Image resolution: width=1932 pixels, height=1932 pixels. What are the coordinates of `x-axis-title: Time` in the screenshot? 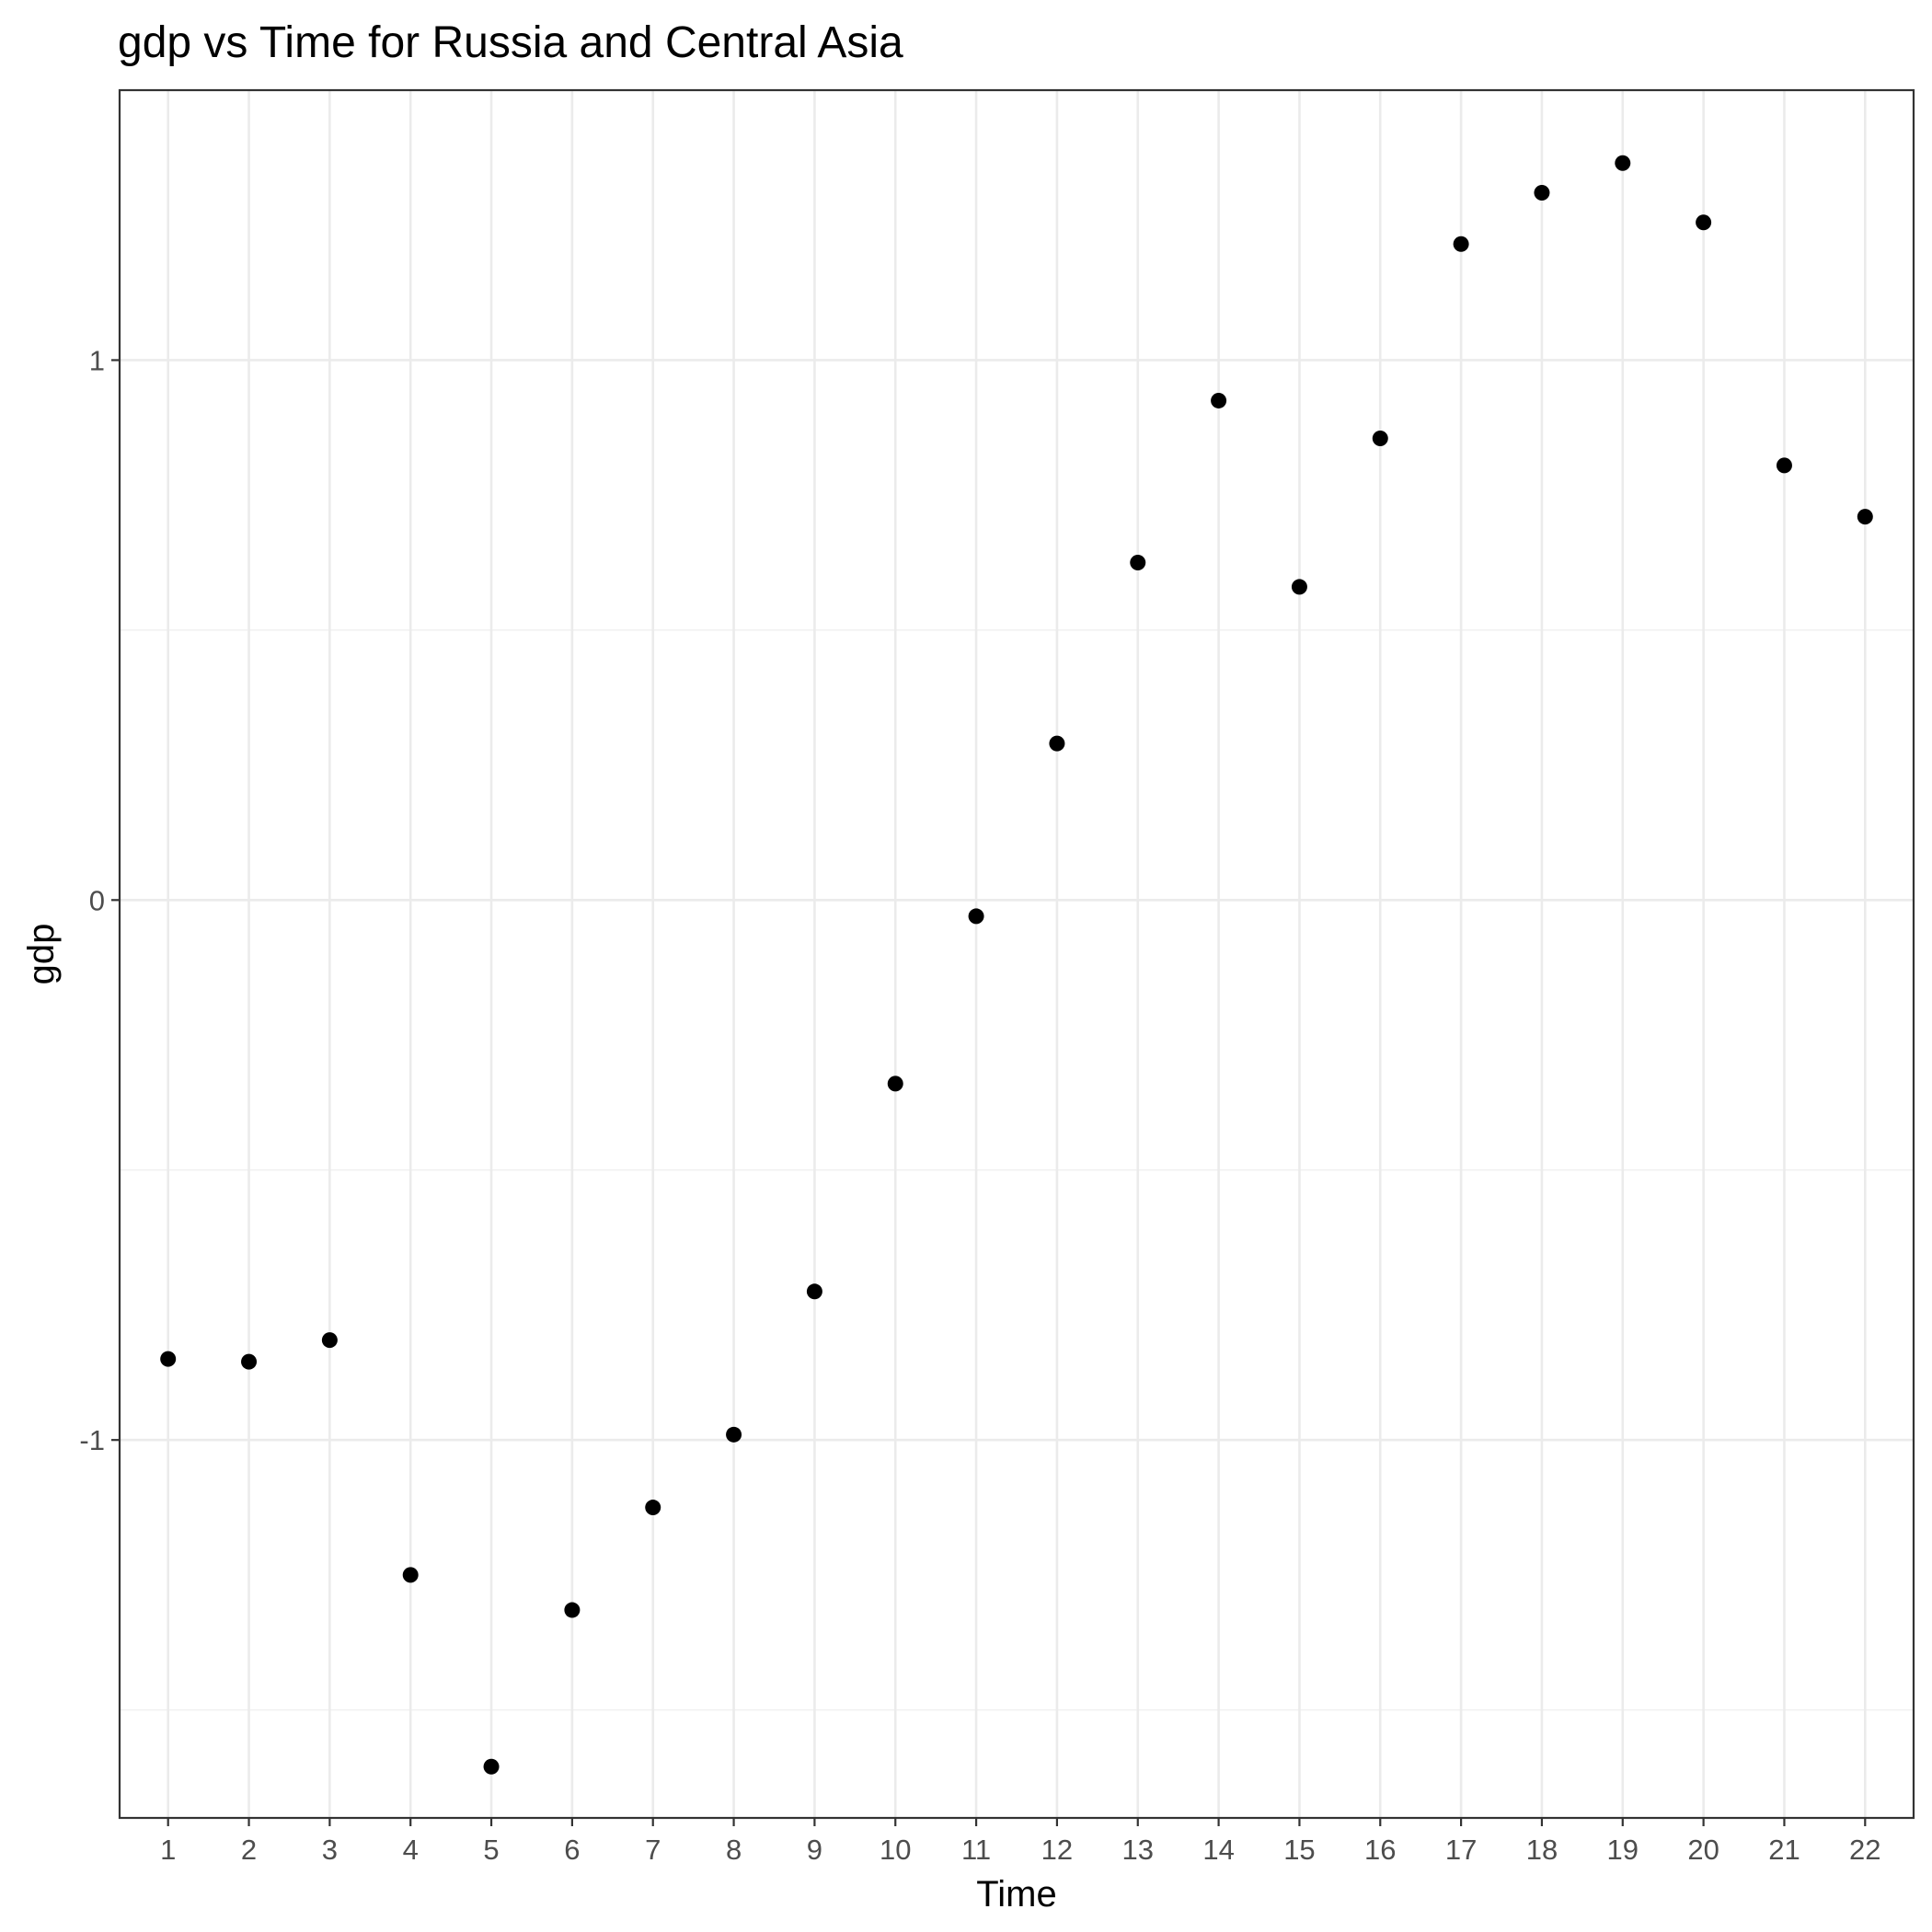 It's located at (1016, 1894).